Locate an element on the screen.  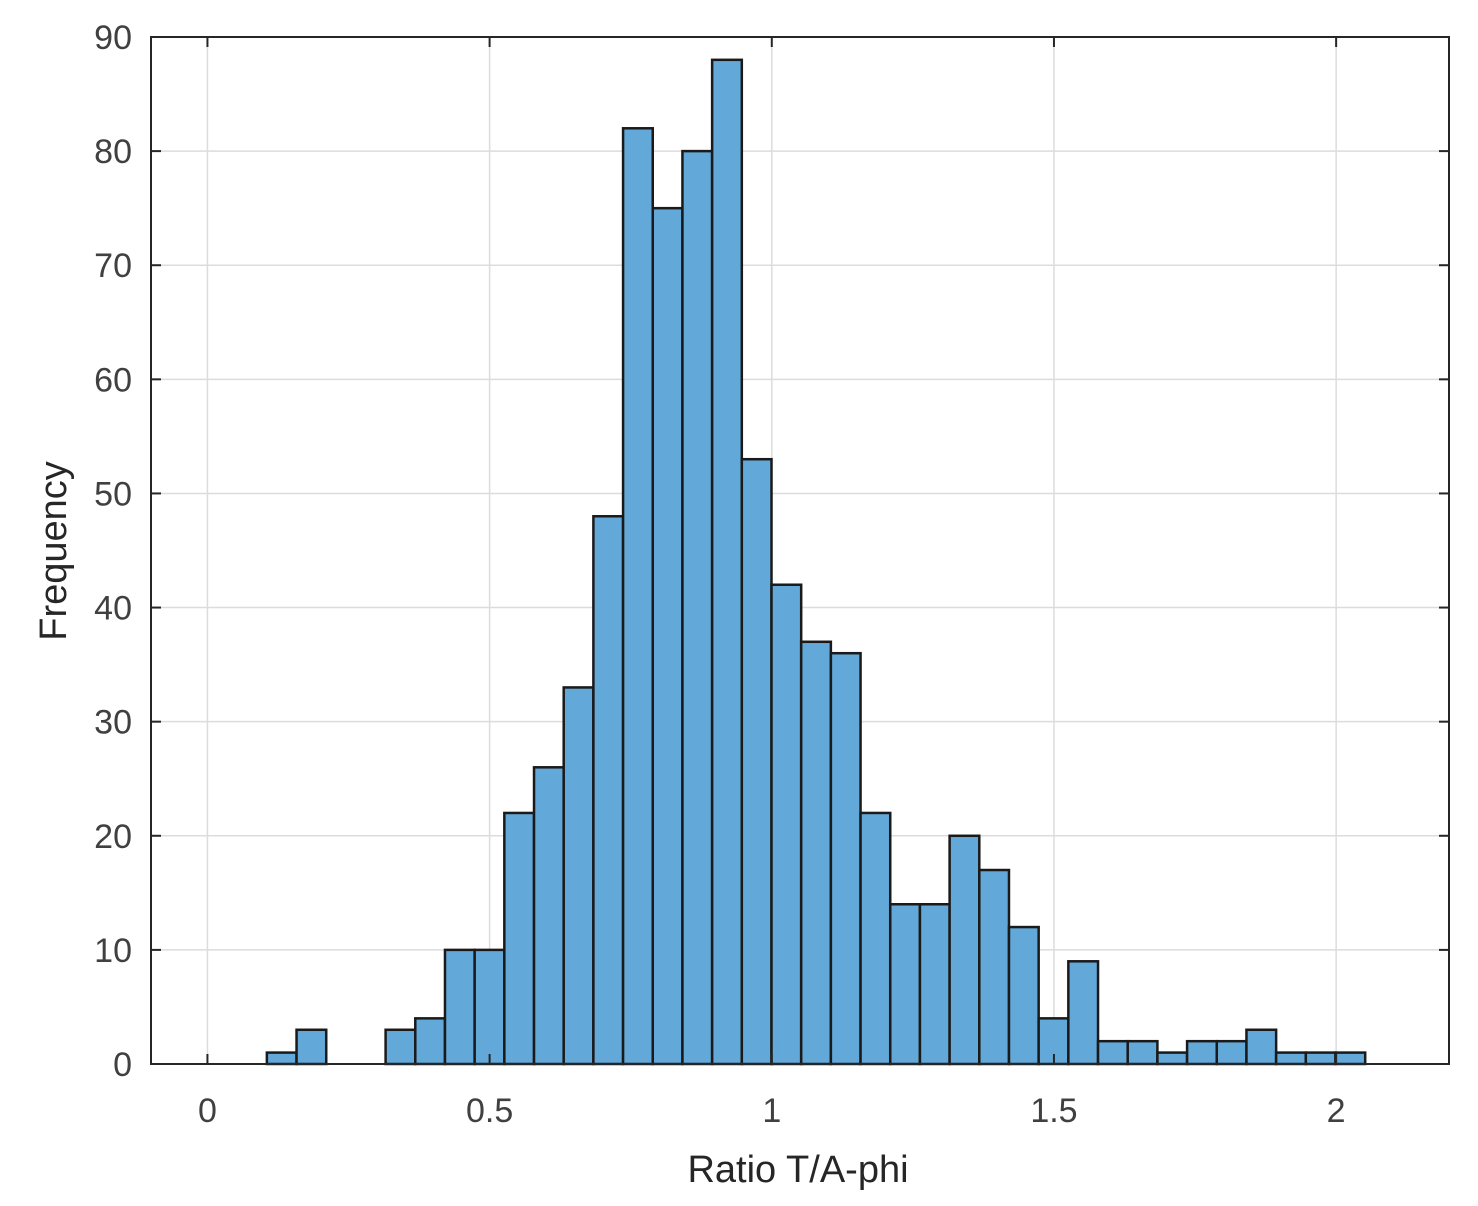
y-tick-label: 90 is located at coordinates (113, 38).